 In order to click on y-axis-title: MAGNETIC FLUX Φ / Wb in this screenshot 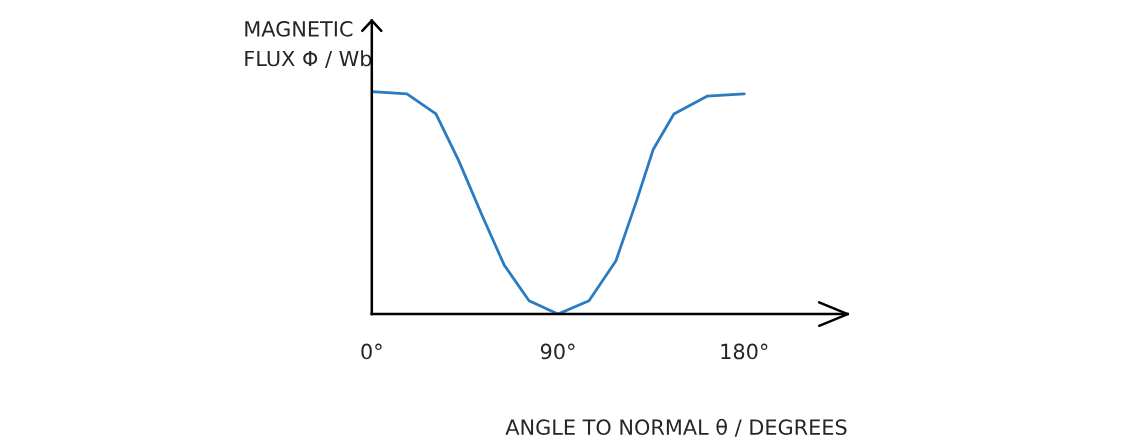, I will do `click(308, 44)`.